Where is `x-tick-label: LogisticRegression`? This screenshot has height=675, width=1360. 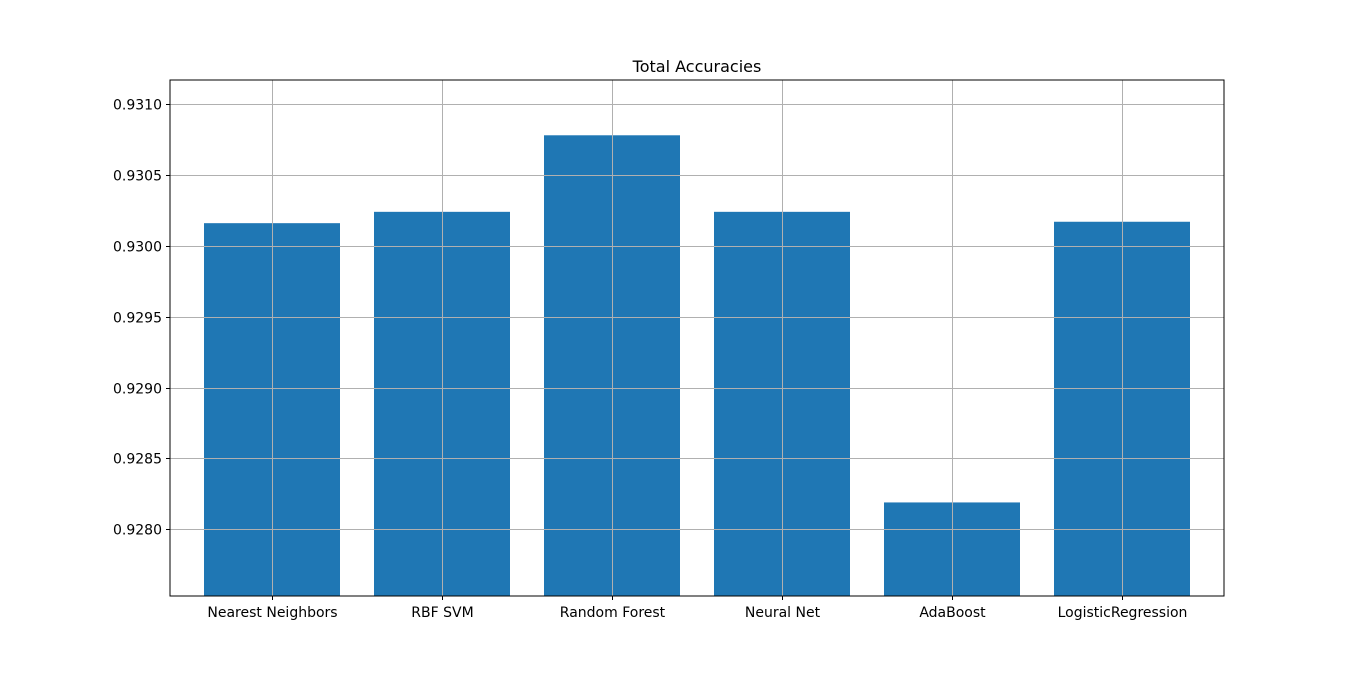 x-tick-label: LogisticRegression is located at coordinates (1123, 613).